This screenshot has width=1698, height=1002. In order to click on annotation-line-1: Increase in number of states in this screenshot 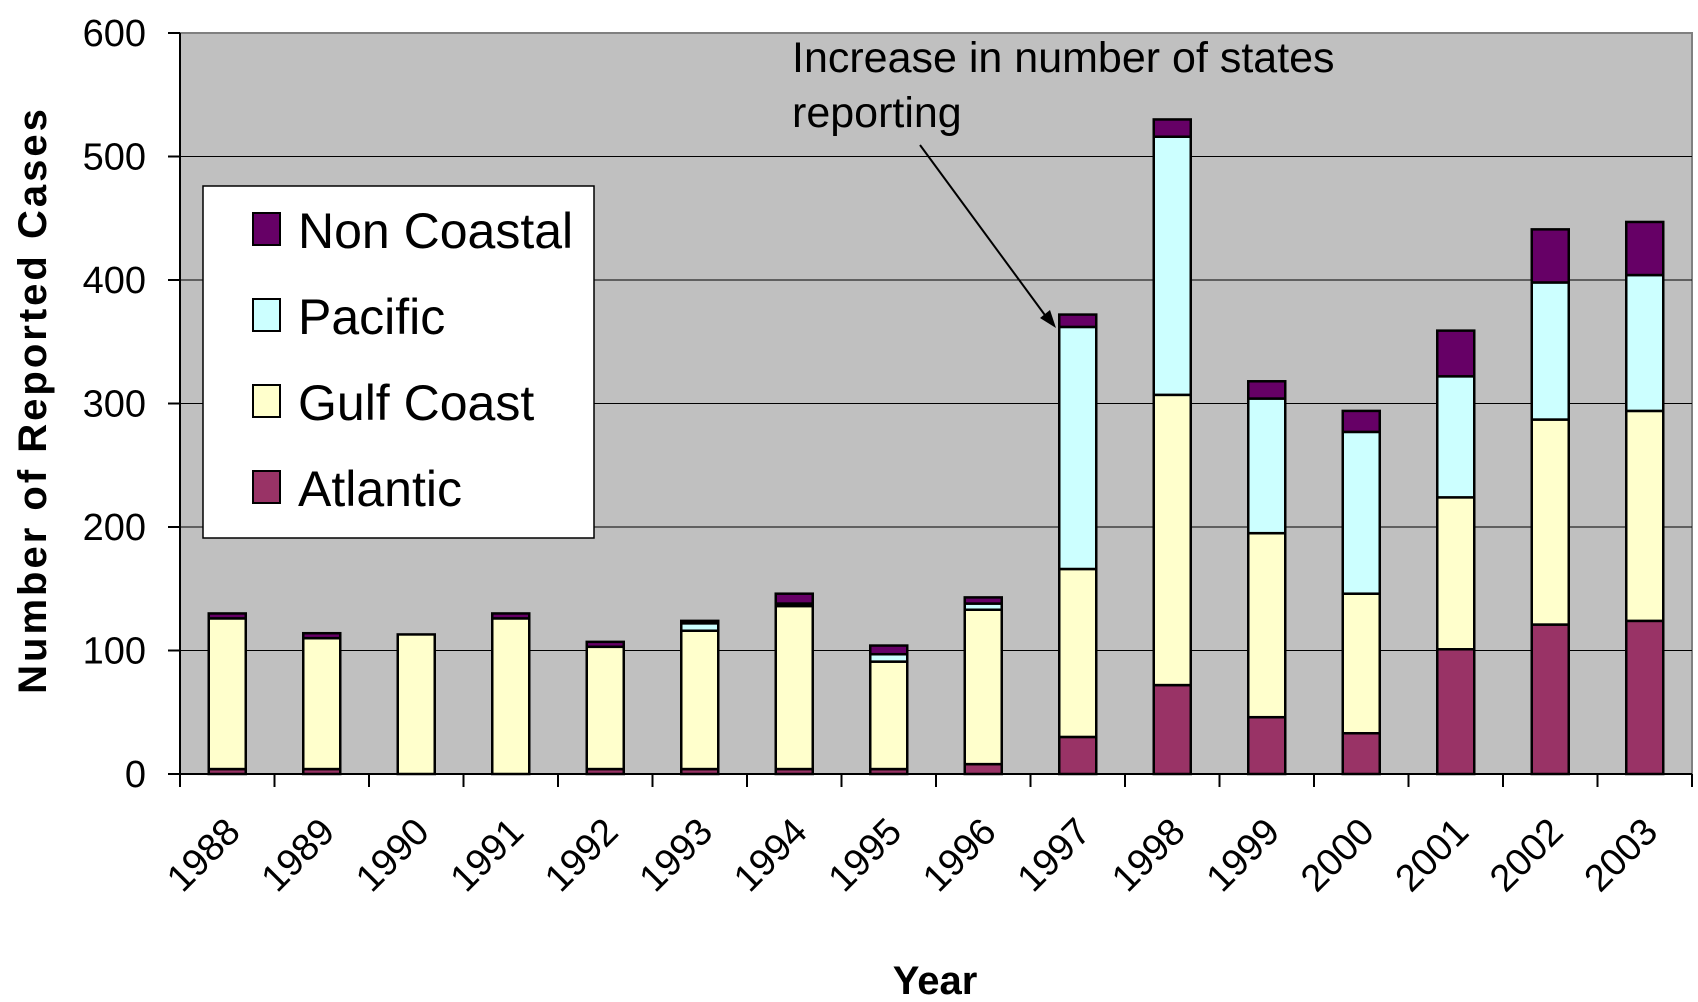, I will do `click(1063, 58)`.